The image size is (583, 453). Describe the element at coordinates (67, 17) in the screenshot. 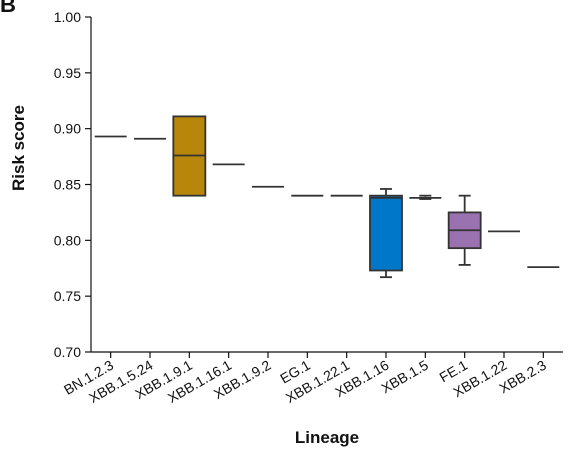

I see `y-tick-label: 1.00` at that location.